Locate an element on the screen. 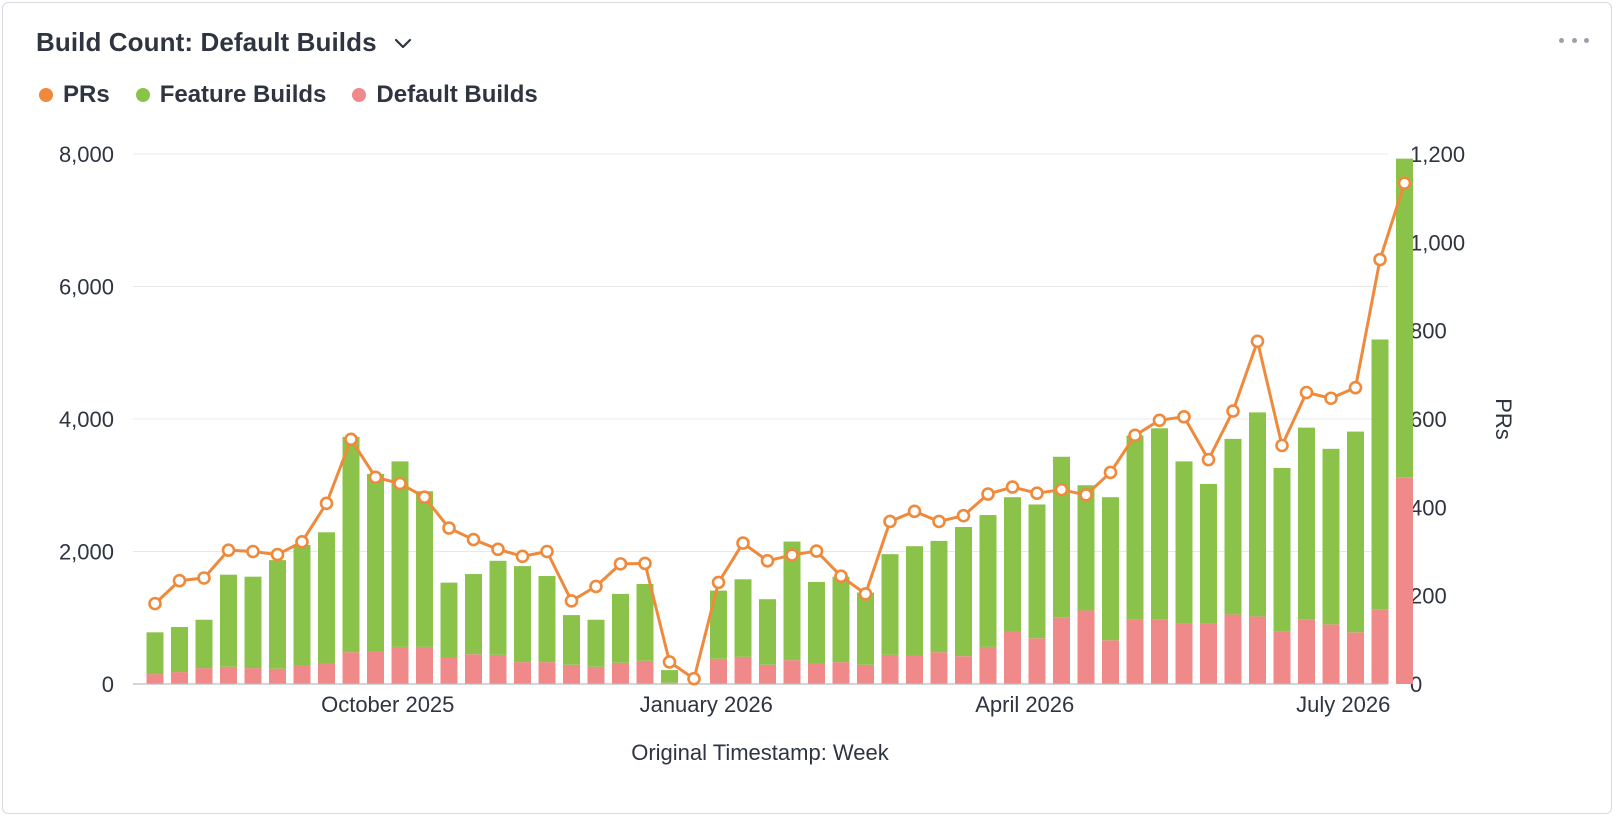 The height and width of the screenshot is (816, 1614). y-right-tick-label: 600 is located at coordinates (1428, 419).